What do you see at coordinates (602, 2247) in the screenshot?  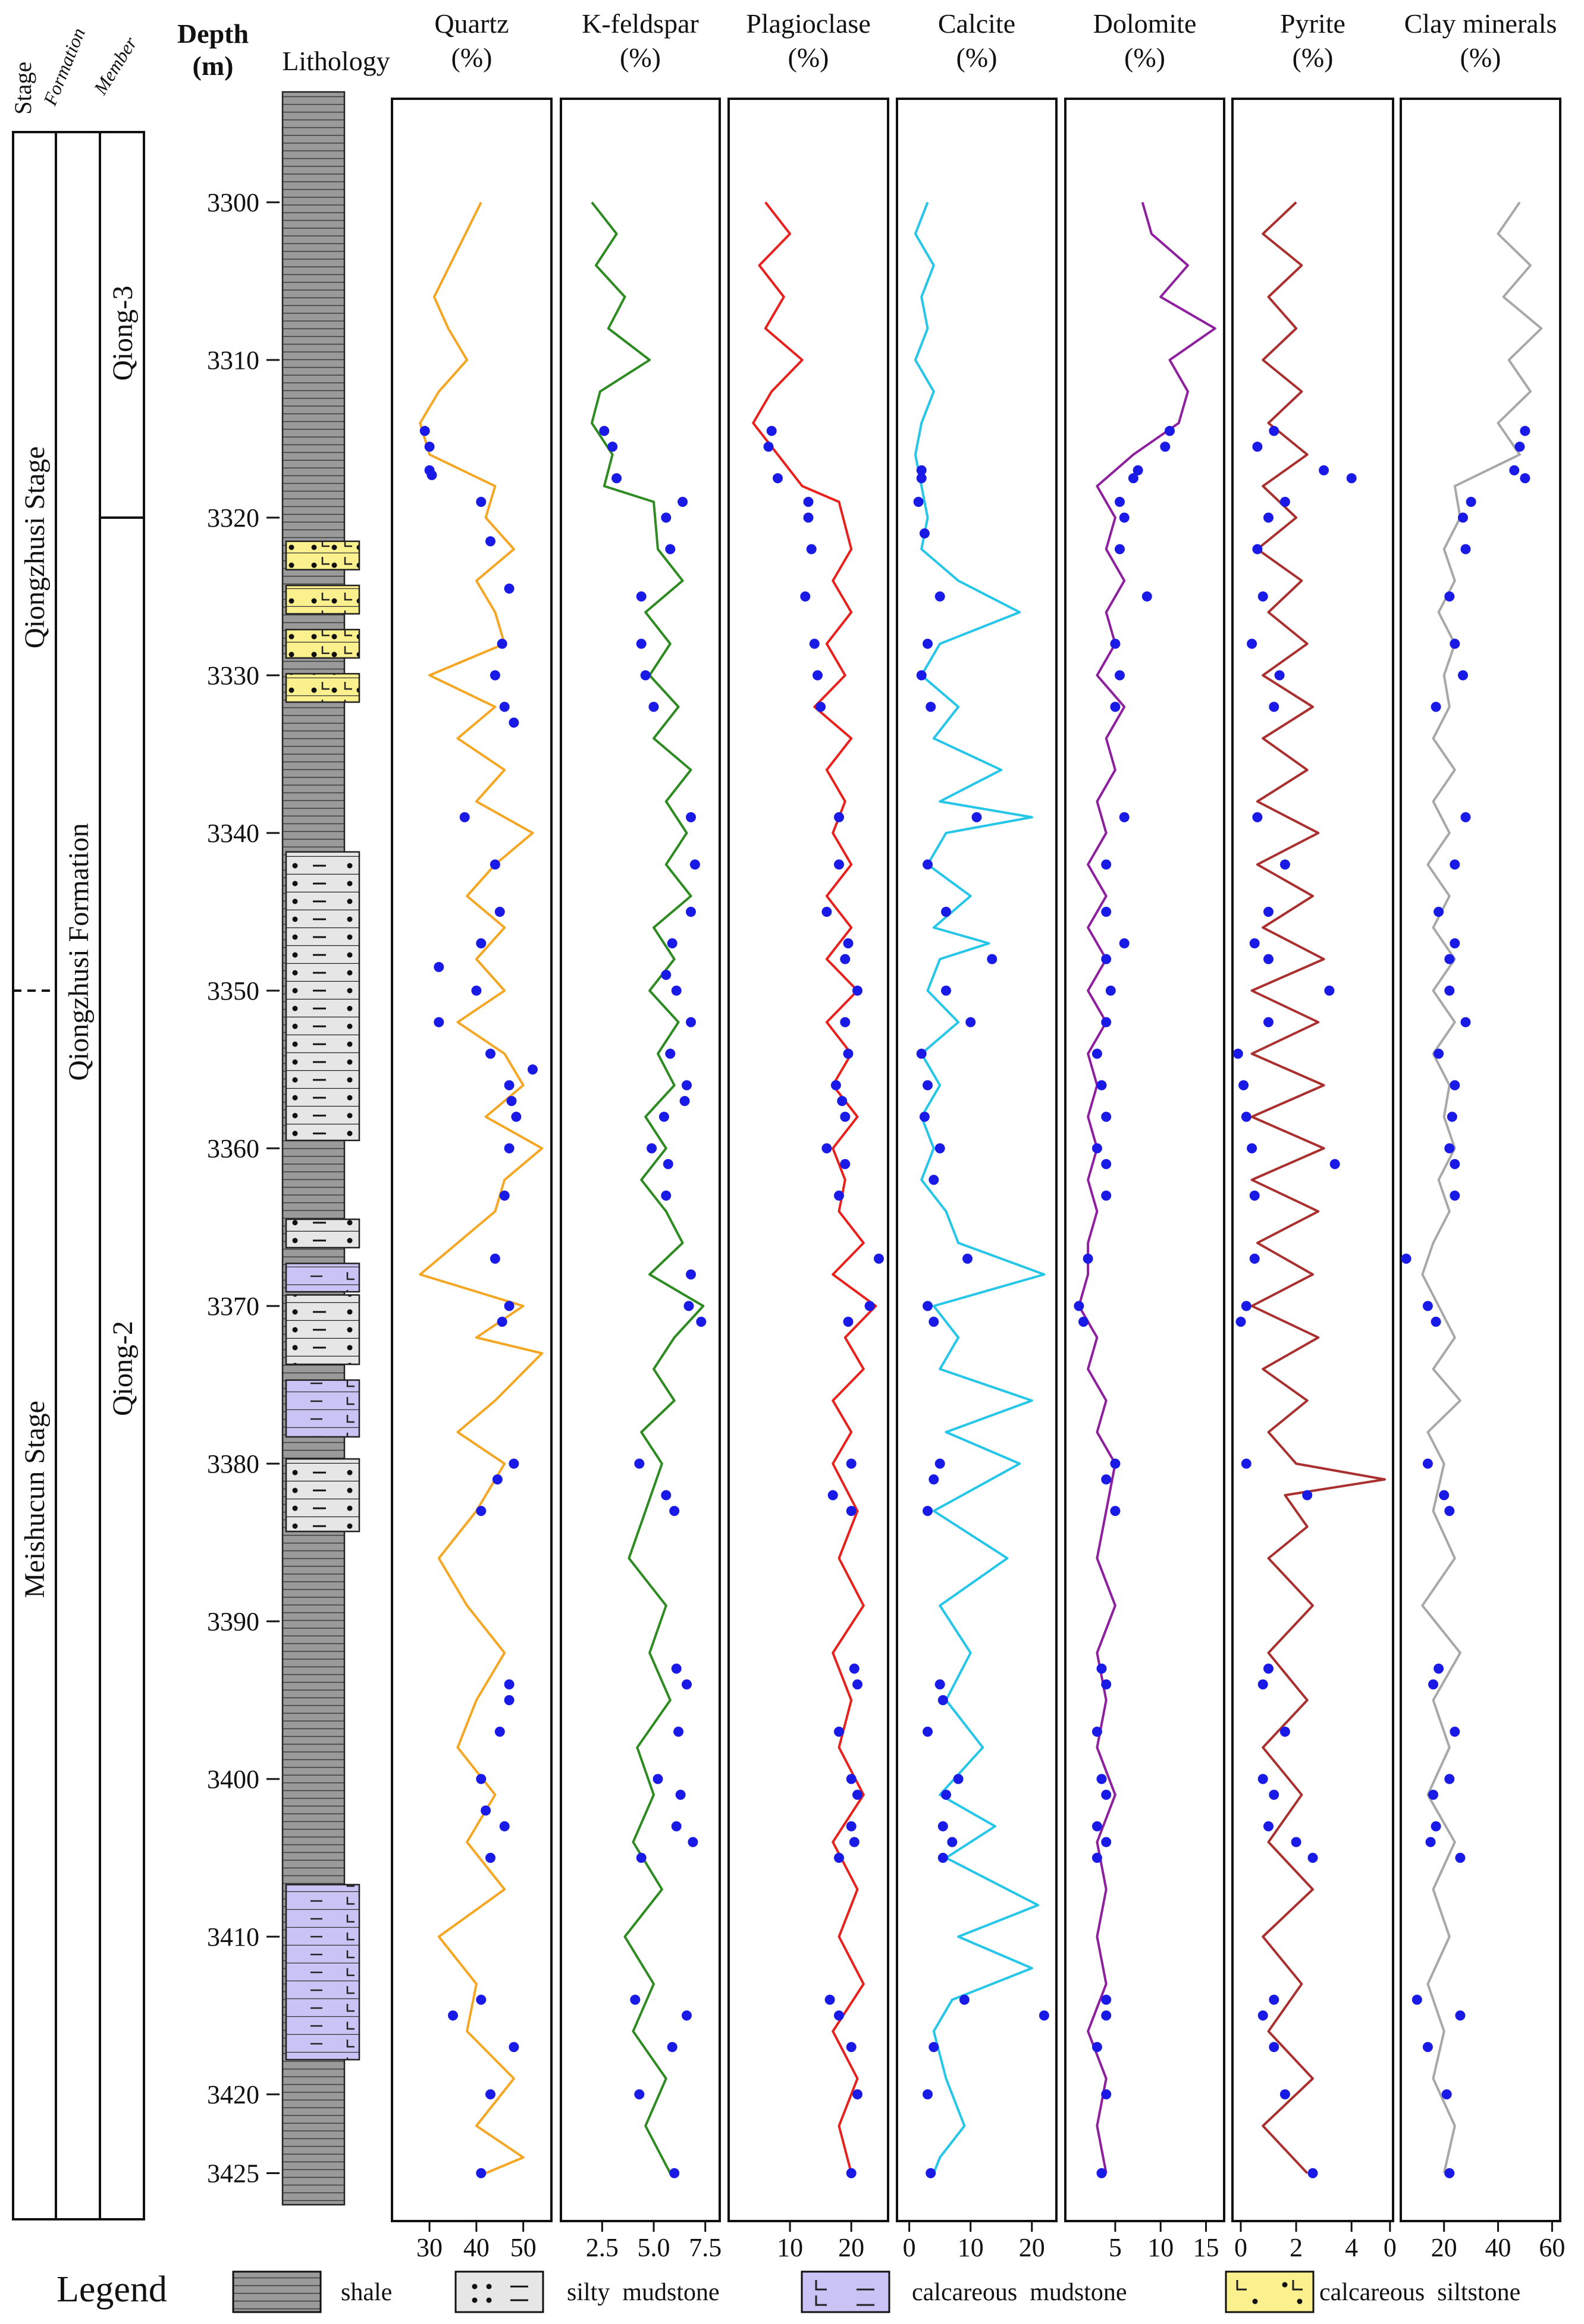 I see `x-tick-label-k-feldspar-0: 2.5` at bounding box center [602, 2247].